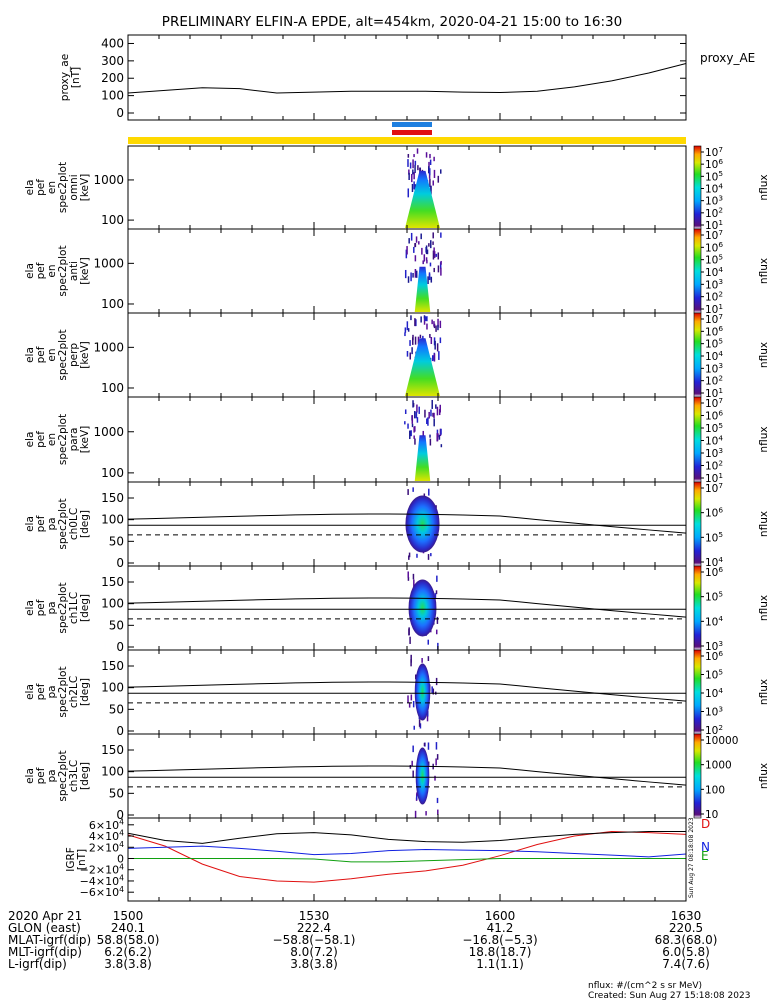 Image resolution: width=775 pixels, height=1000 pixels. What do you see at coordinates (57, 607) in the screenshot?
I see `panel-ylabel: elapefpaspec2plotch1LC[deg]` at bounding box center [57, 607].